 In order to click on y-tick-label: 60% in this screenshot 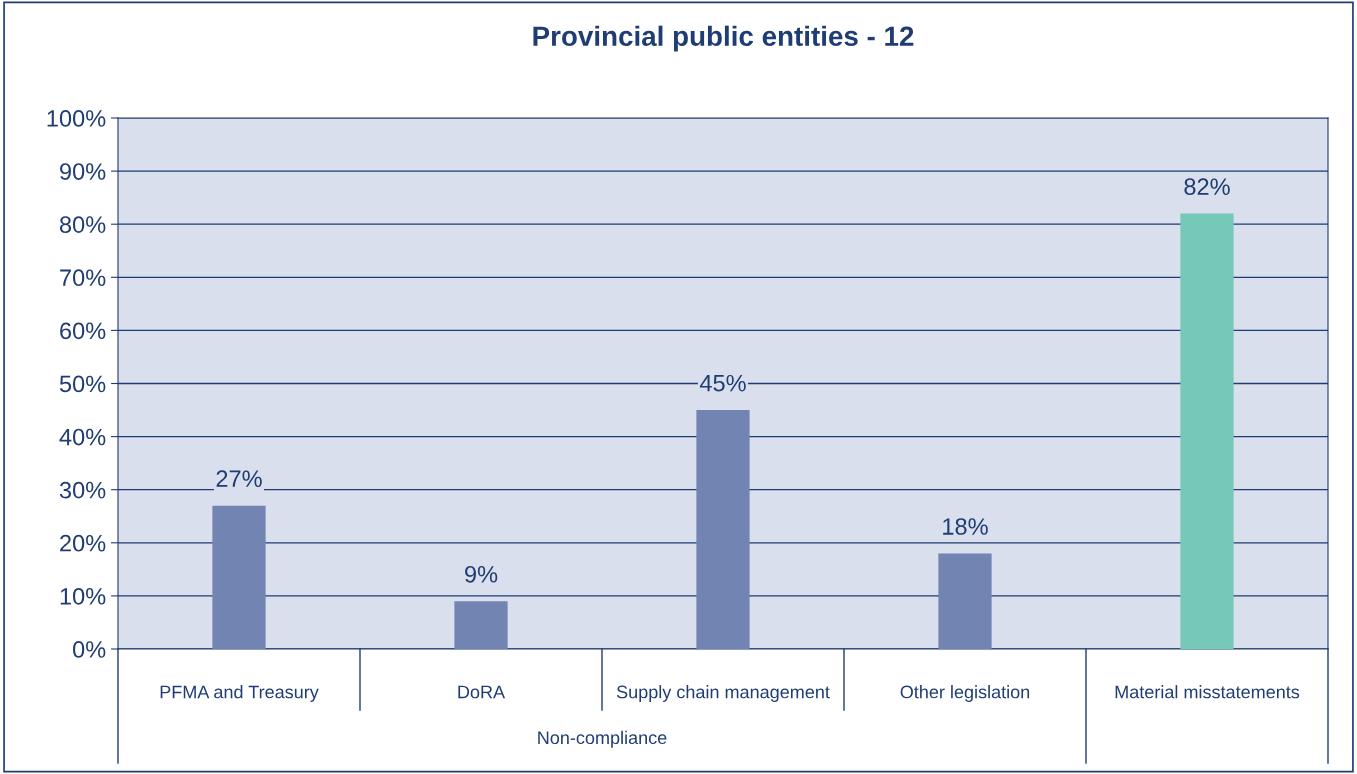, I will do `click(83, 331)`.